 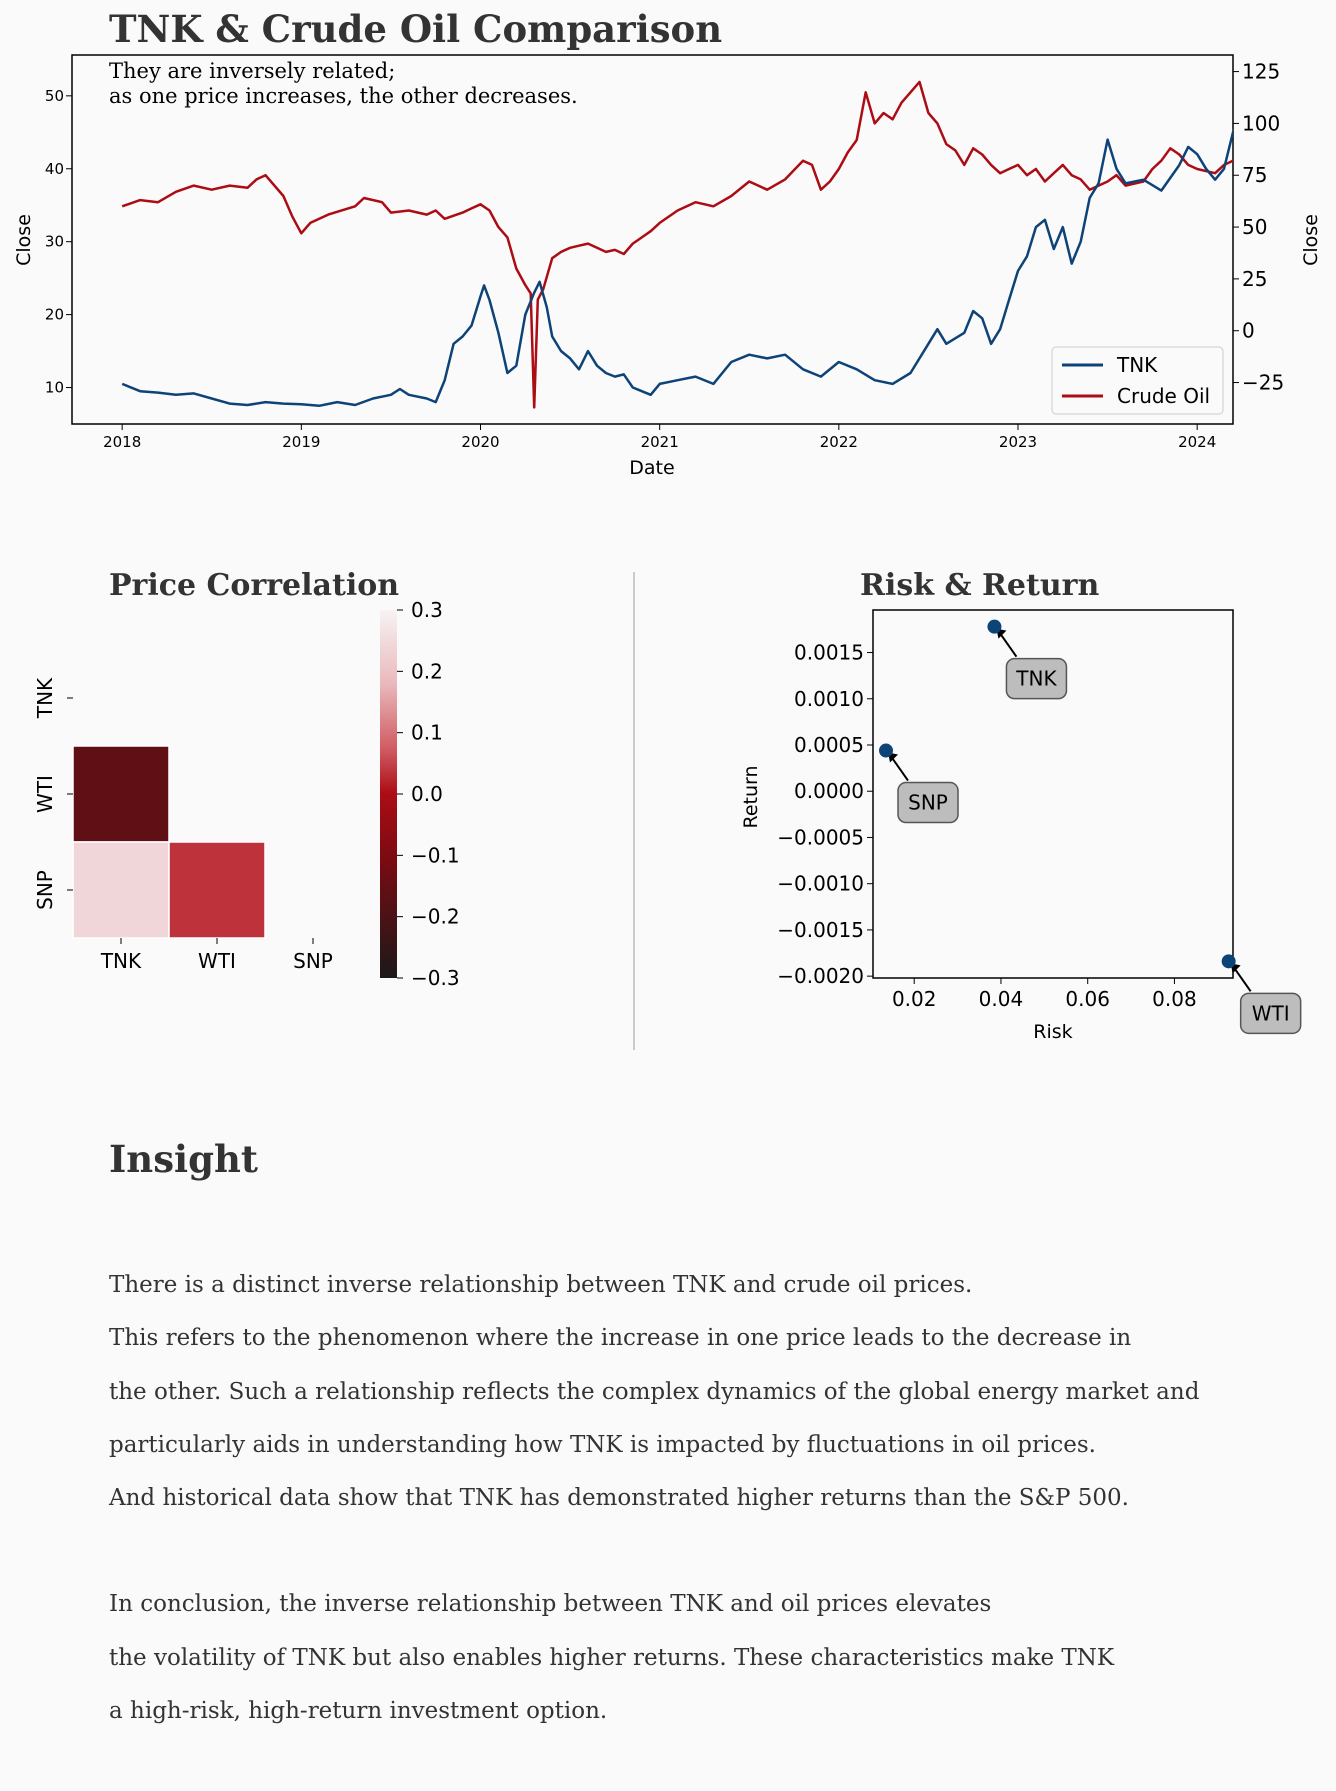 I want to click on y-left-tick-label: 10, so click(x=54, y=388).